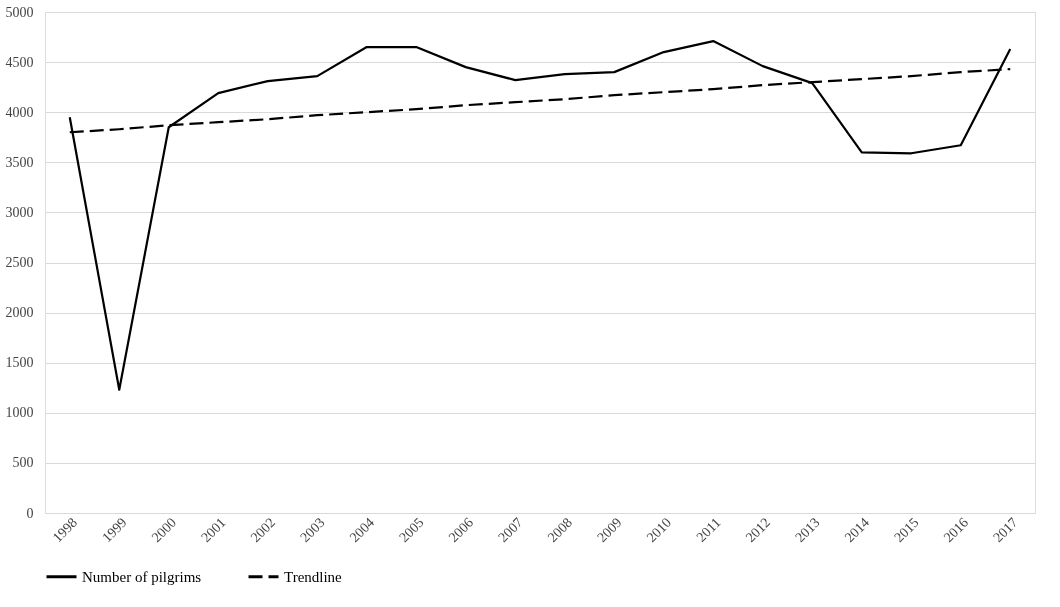 The height and width of the screenshot is (607, 1060). I want to click on legend-label: Trendline, so click(313, 576).